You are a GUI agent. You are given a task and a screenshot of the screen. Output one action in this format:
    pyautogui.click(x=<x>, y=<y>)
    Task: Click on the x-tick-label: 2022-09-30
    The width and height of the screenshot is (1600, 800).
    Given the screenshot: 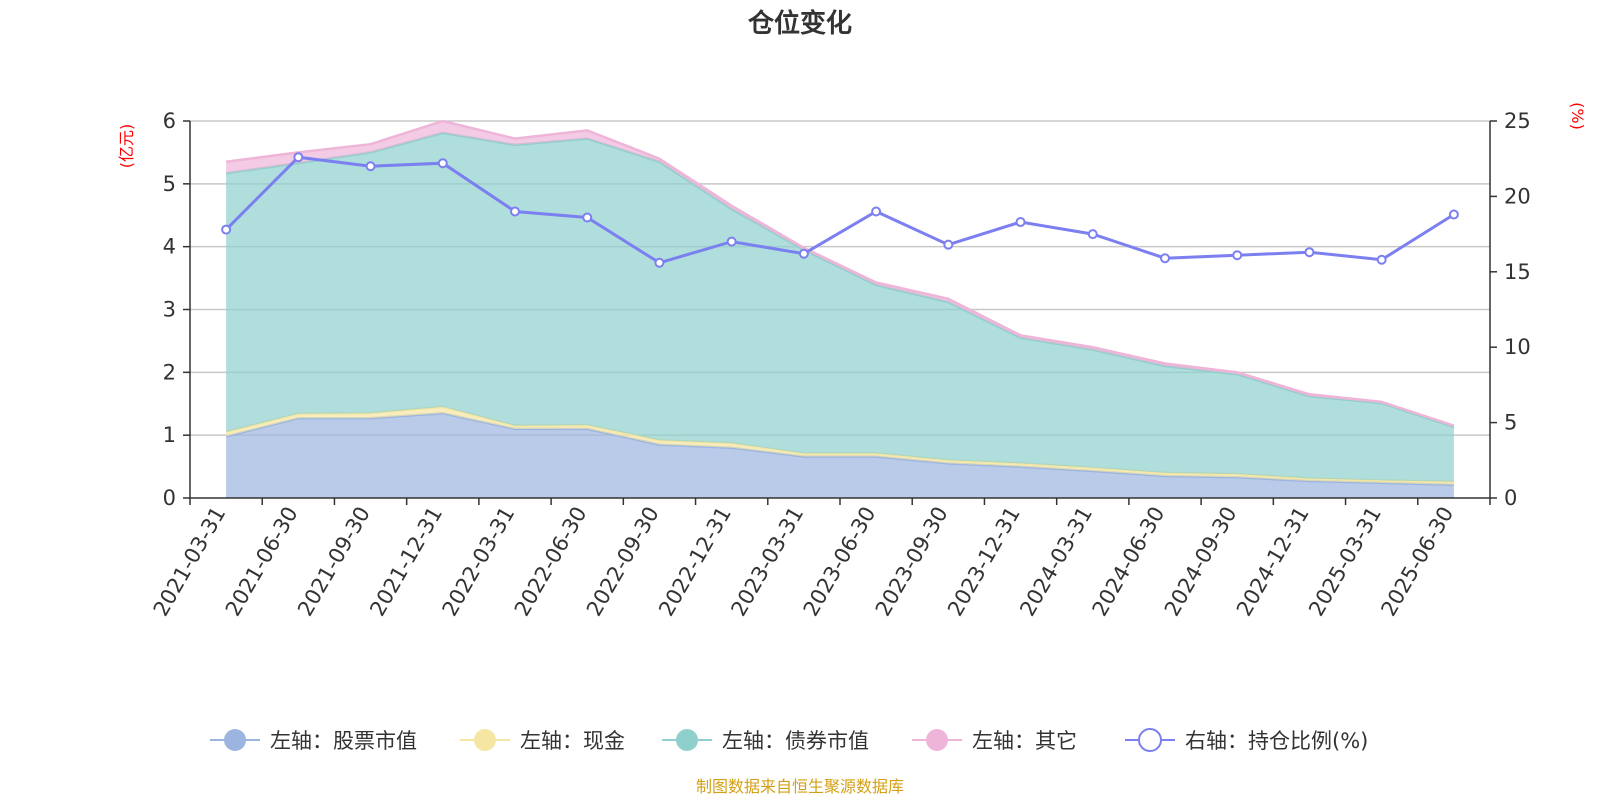 What is the action you would take?
    pyautogui.click(x=623, y=562)
    